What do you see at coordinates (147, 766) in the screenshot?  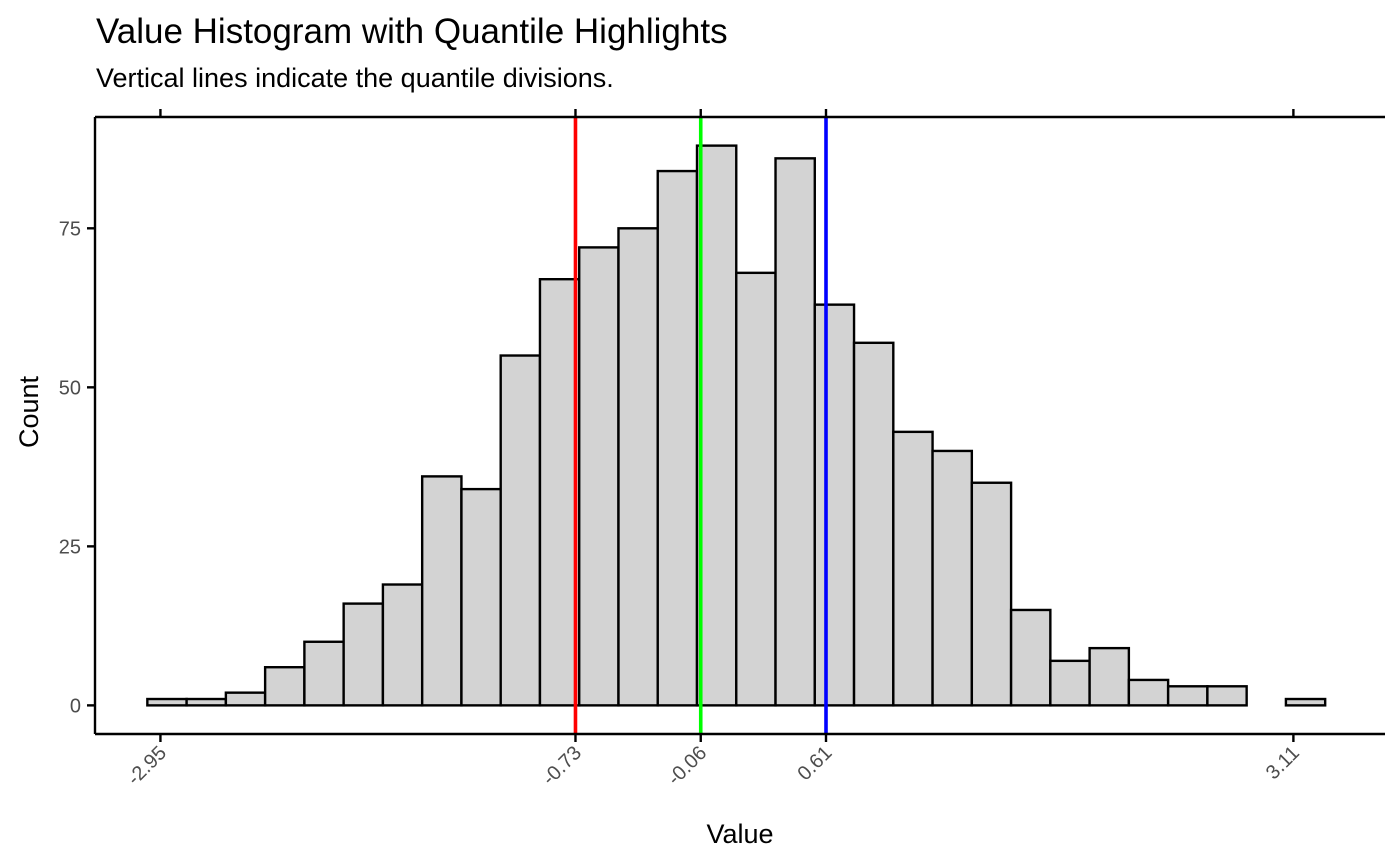 I see `x-tick-label-0: -2.95` at bounding box center [147, 766].